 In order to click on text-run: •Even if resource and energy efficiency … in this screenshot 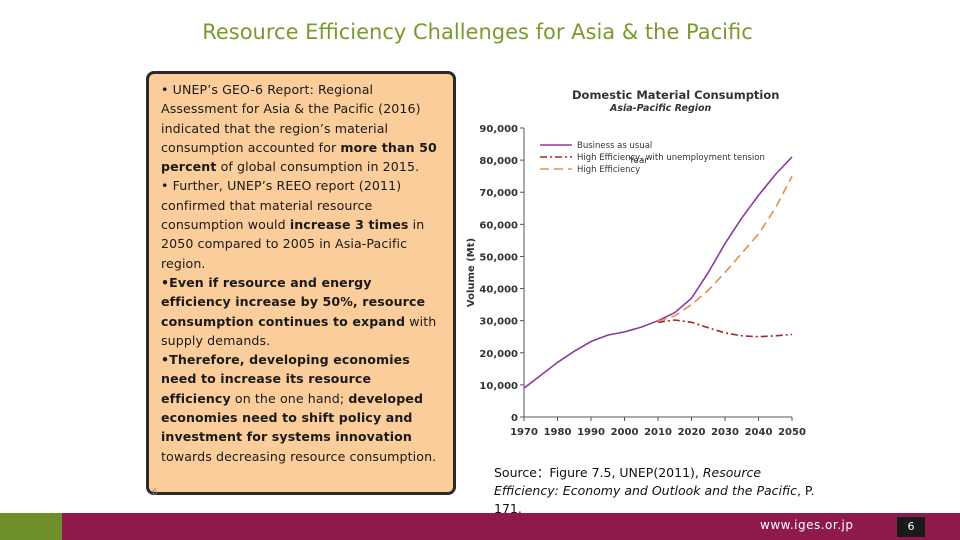, I will do `click(293, 301)`.